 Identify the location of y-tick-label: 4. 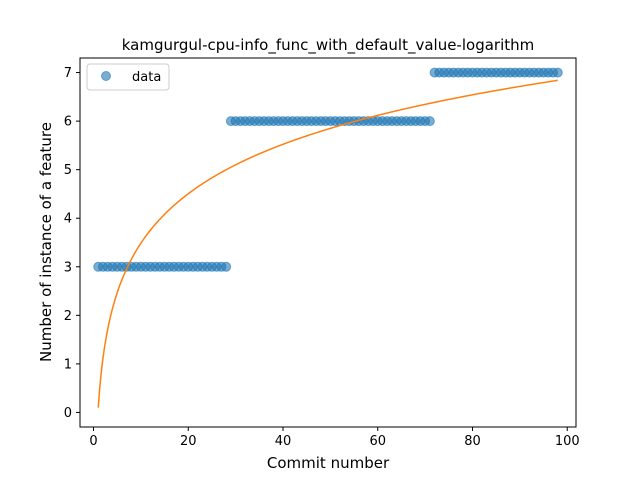
(68, 219).